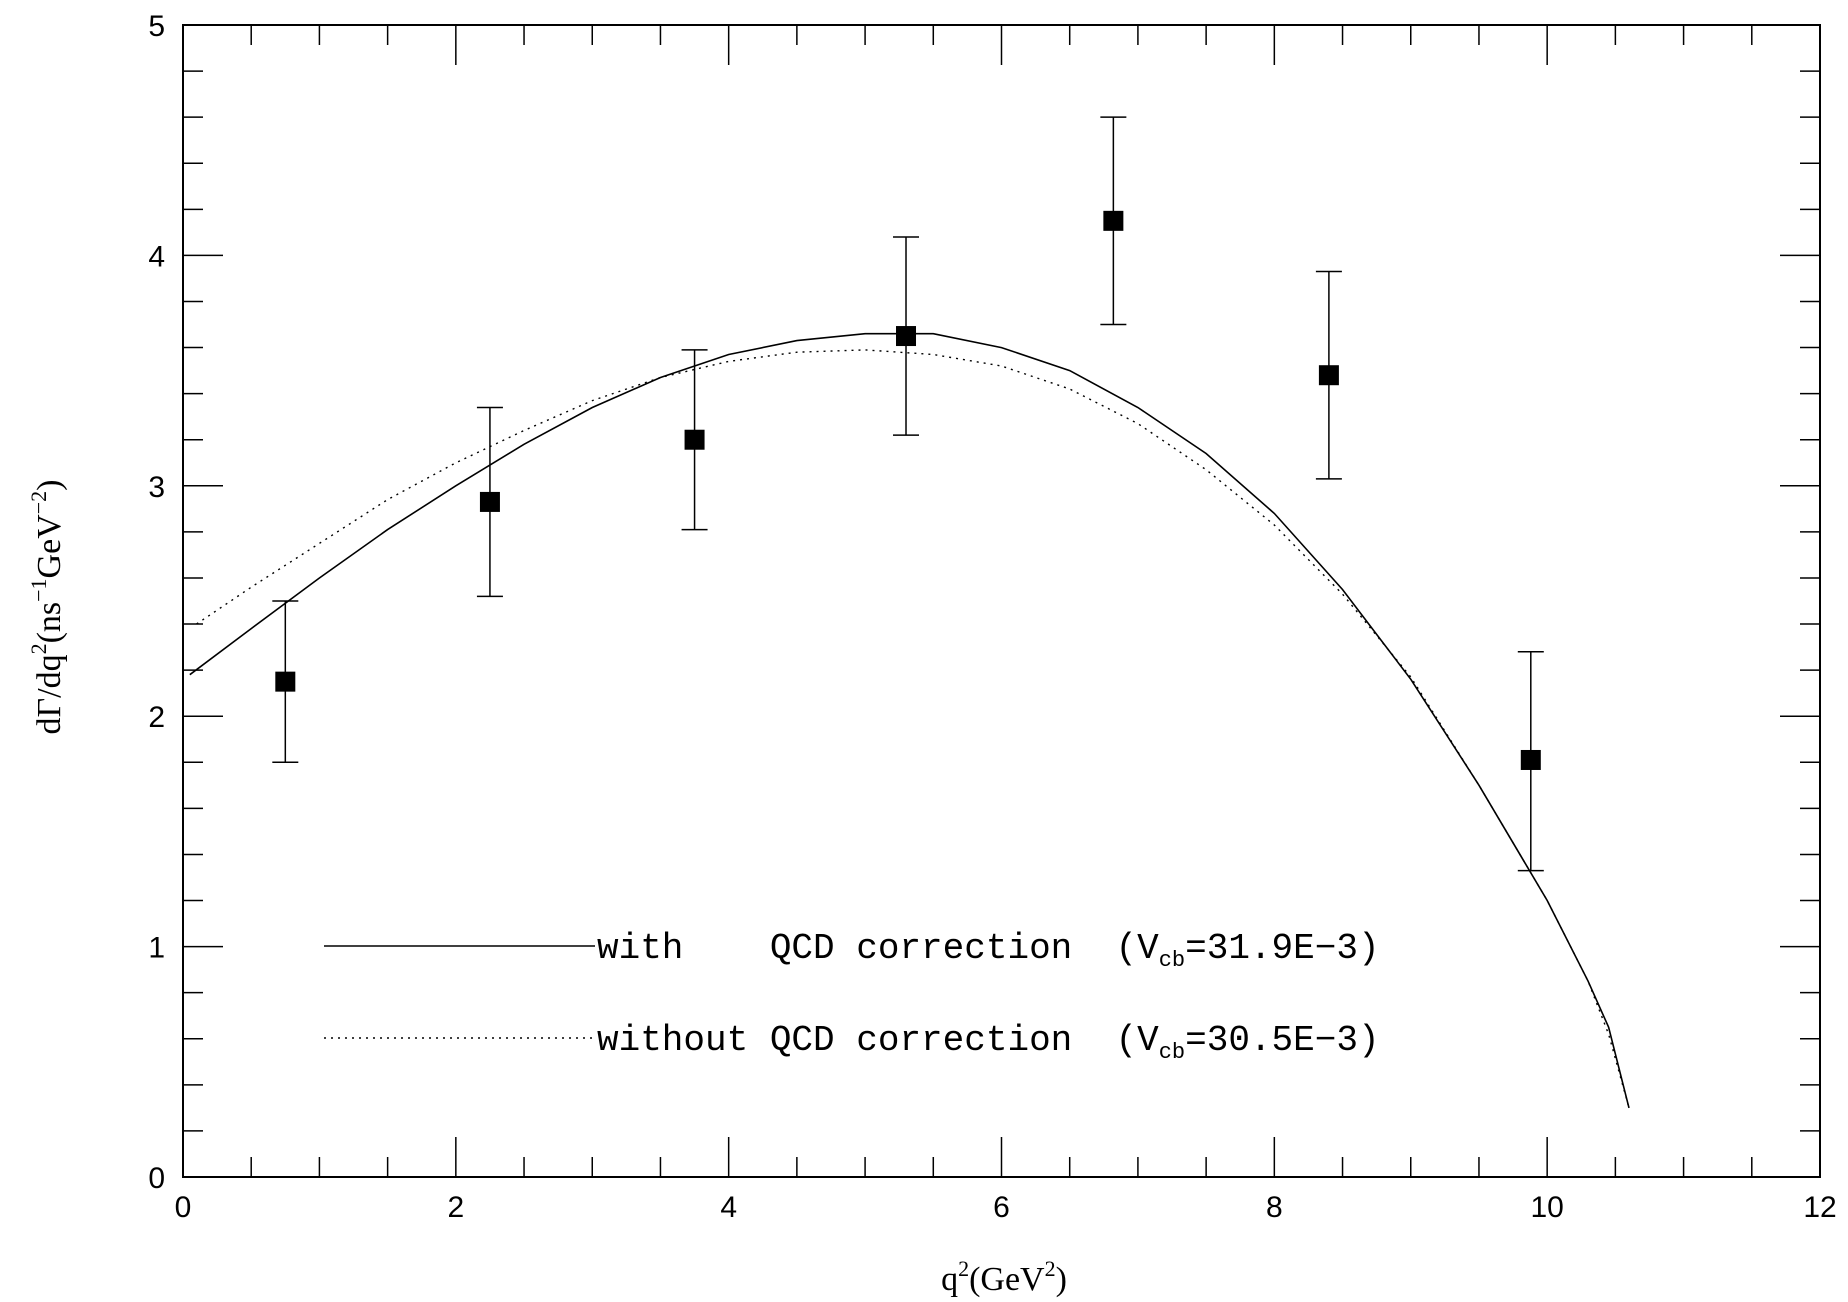 The height and width of the screenshot is (1302, 1848). What do you see at coordinates (1050, 1268) in the screenshot?
I see `x-label-unit-sup: 2` at bounding box center [1050, 1268].